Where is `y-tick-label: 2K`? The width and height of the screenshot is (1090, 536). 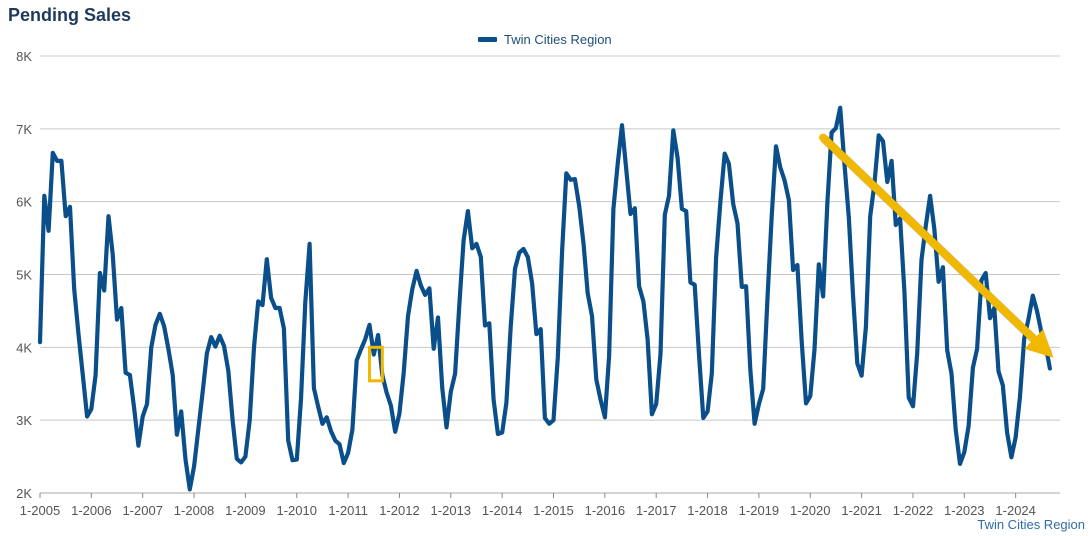 y-tick-label: 2K is located at coordinates (24, 493).